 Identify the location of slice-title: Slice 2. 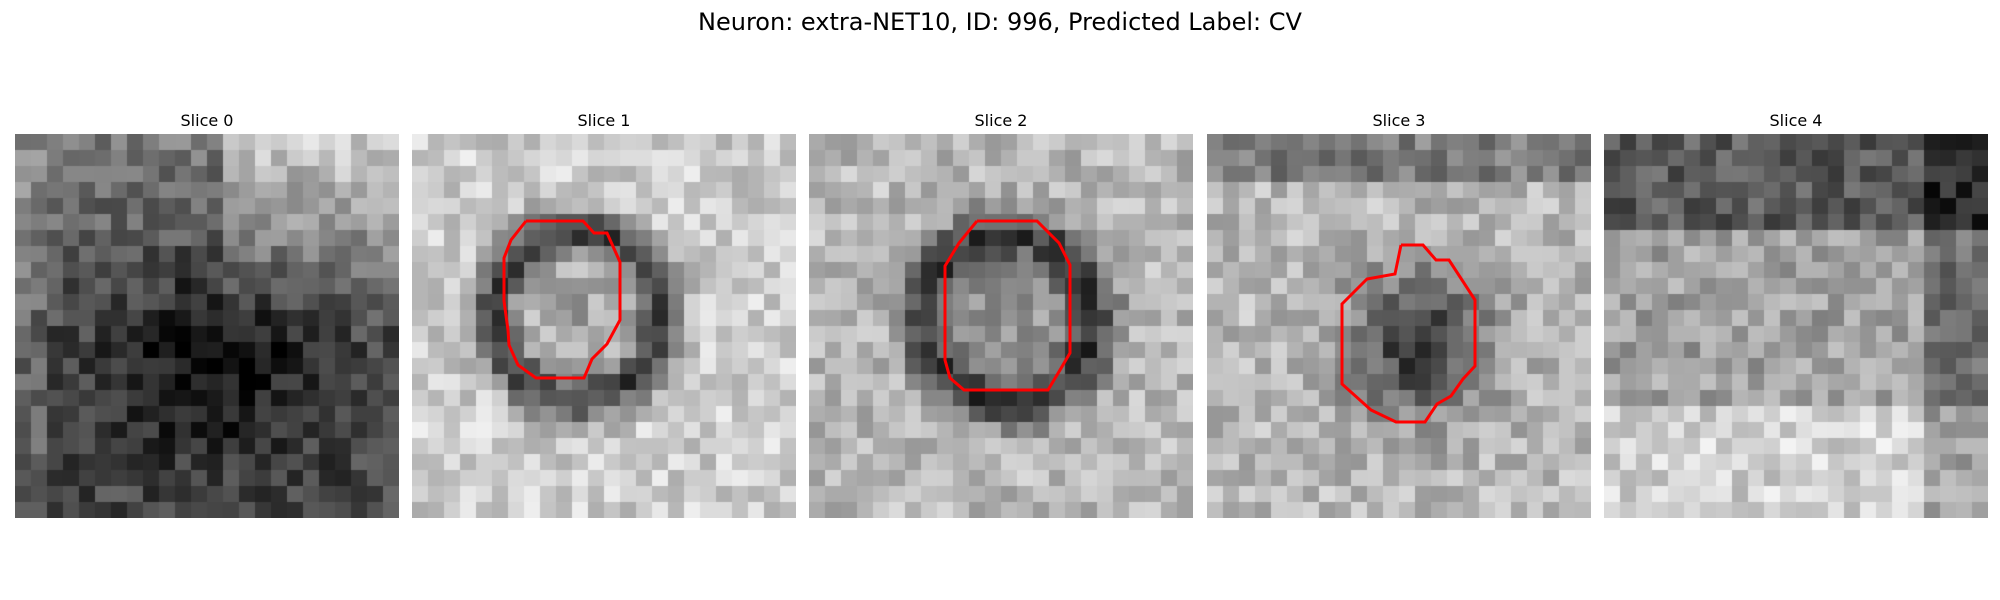
(1001, 121).